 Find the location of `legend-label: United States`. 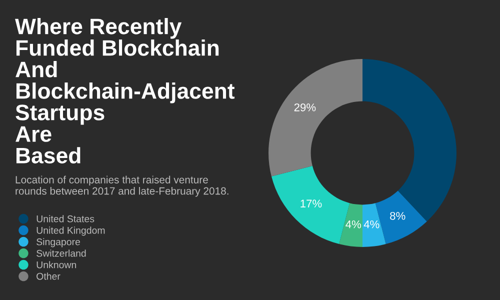

legend-label: United States is located at coordinates (65, 218).